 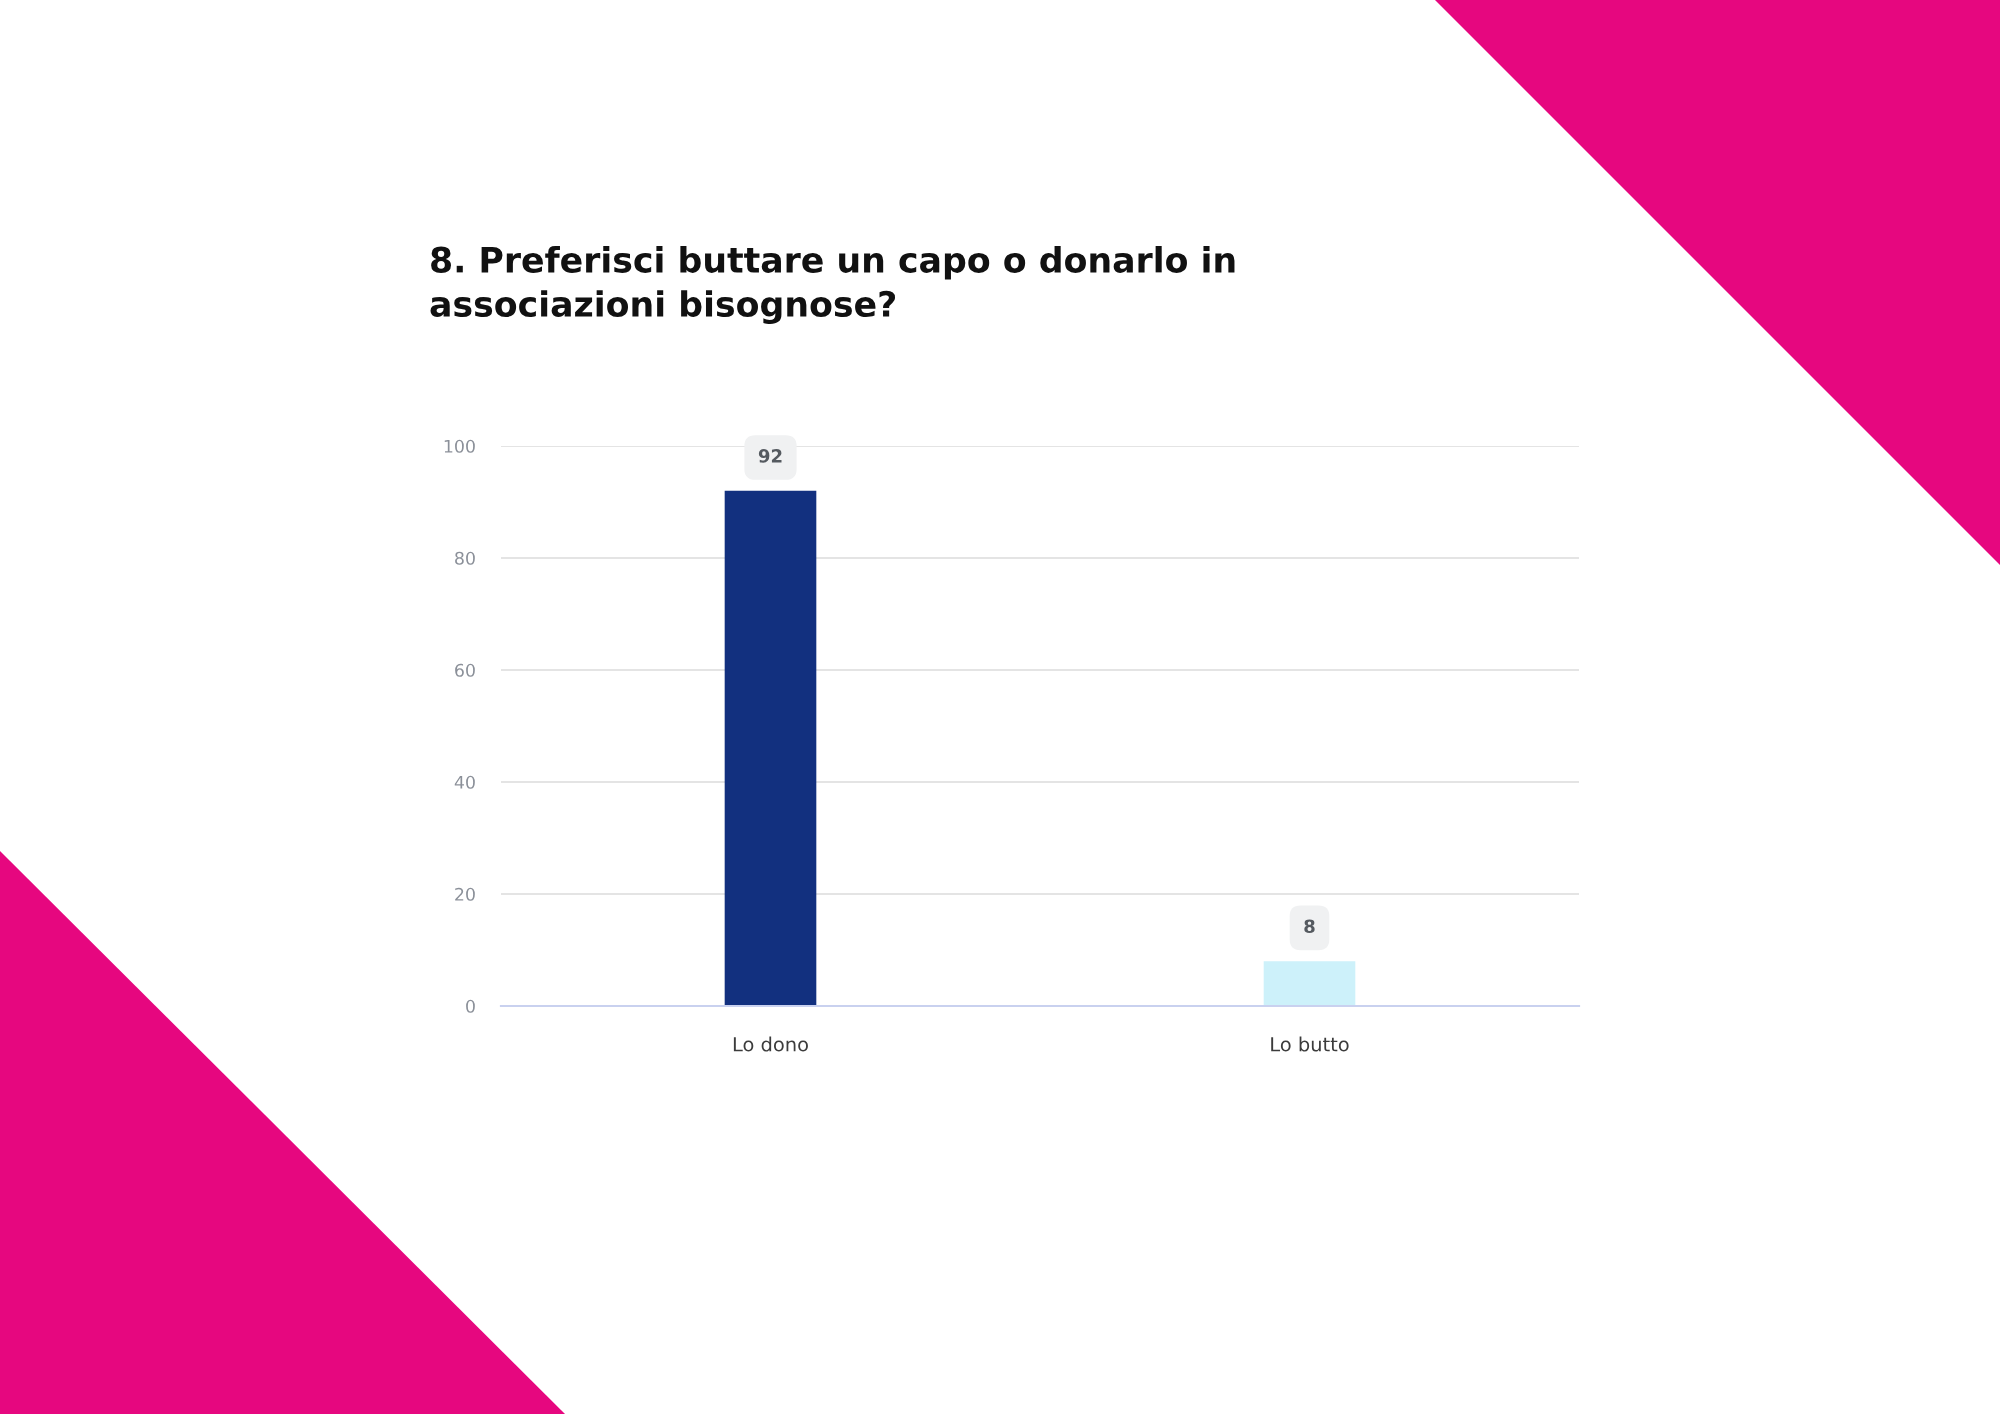 I want to click on y-tick-label: 60, so click(x=465, y=670).